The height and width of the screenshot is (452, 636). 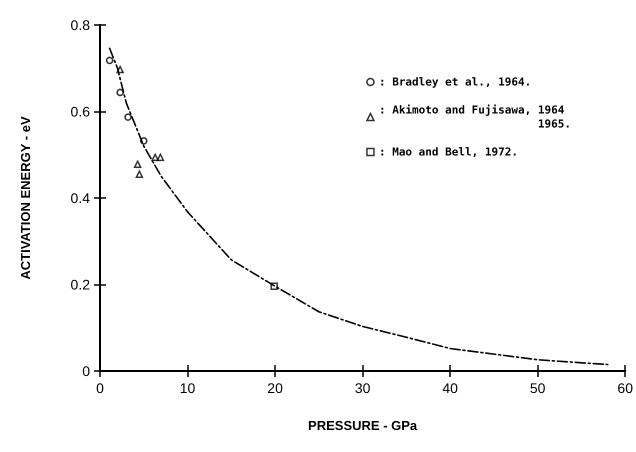 I want to click on legend-label: : Mao and Bell, 1972., so click(x=448, y=152).